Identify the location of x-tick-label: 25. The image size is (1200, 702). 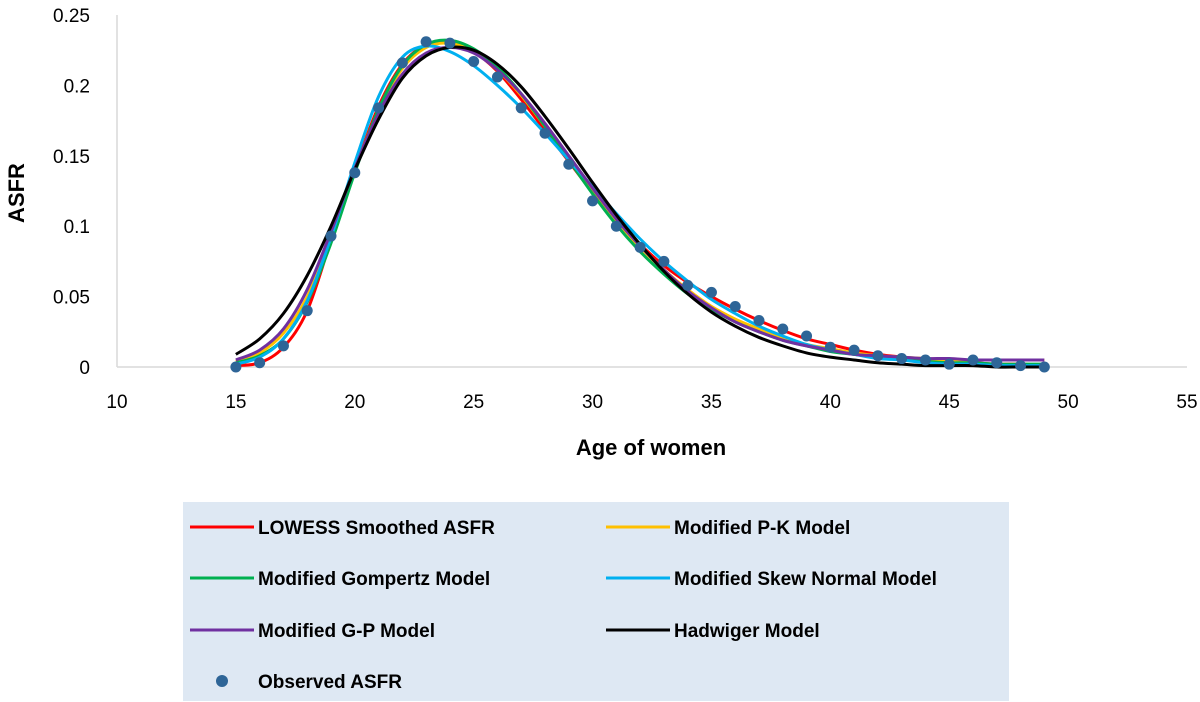
(473, 402).